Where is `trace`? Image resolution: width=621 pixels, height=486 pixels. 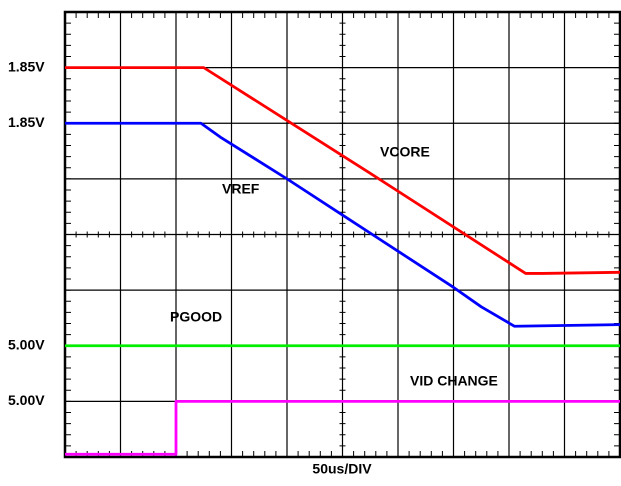
trace is located at coordinates (342, 427).